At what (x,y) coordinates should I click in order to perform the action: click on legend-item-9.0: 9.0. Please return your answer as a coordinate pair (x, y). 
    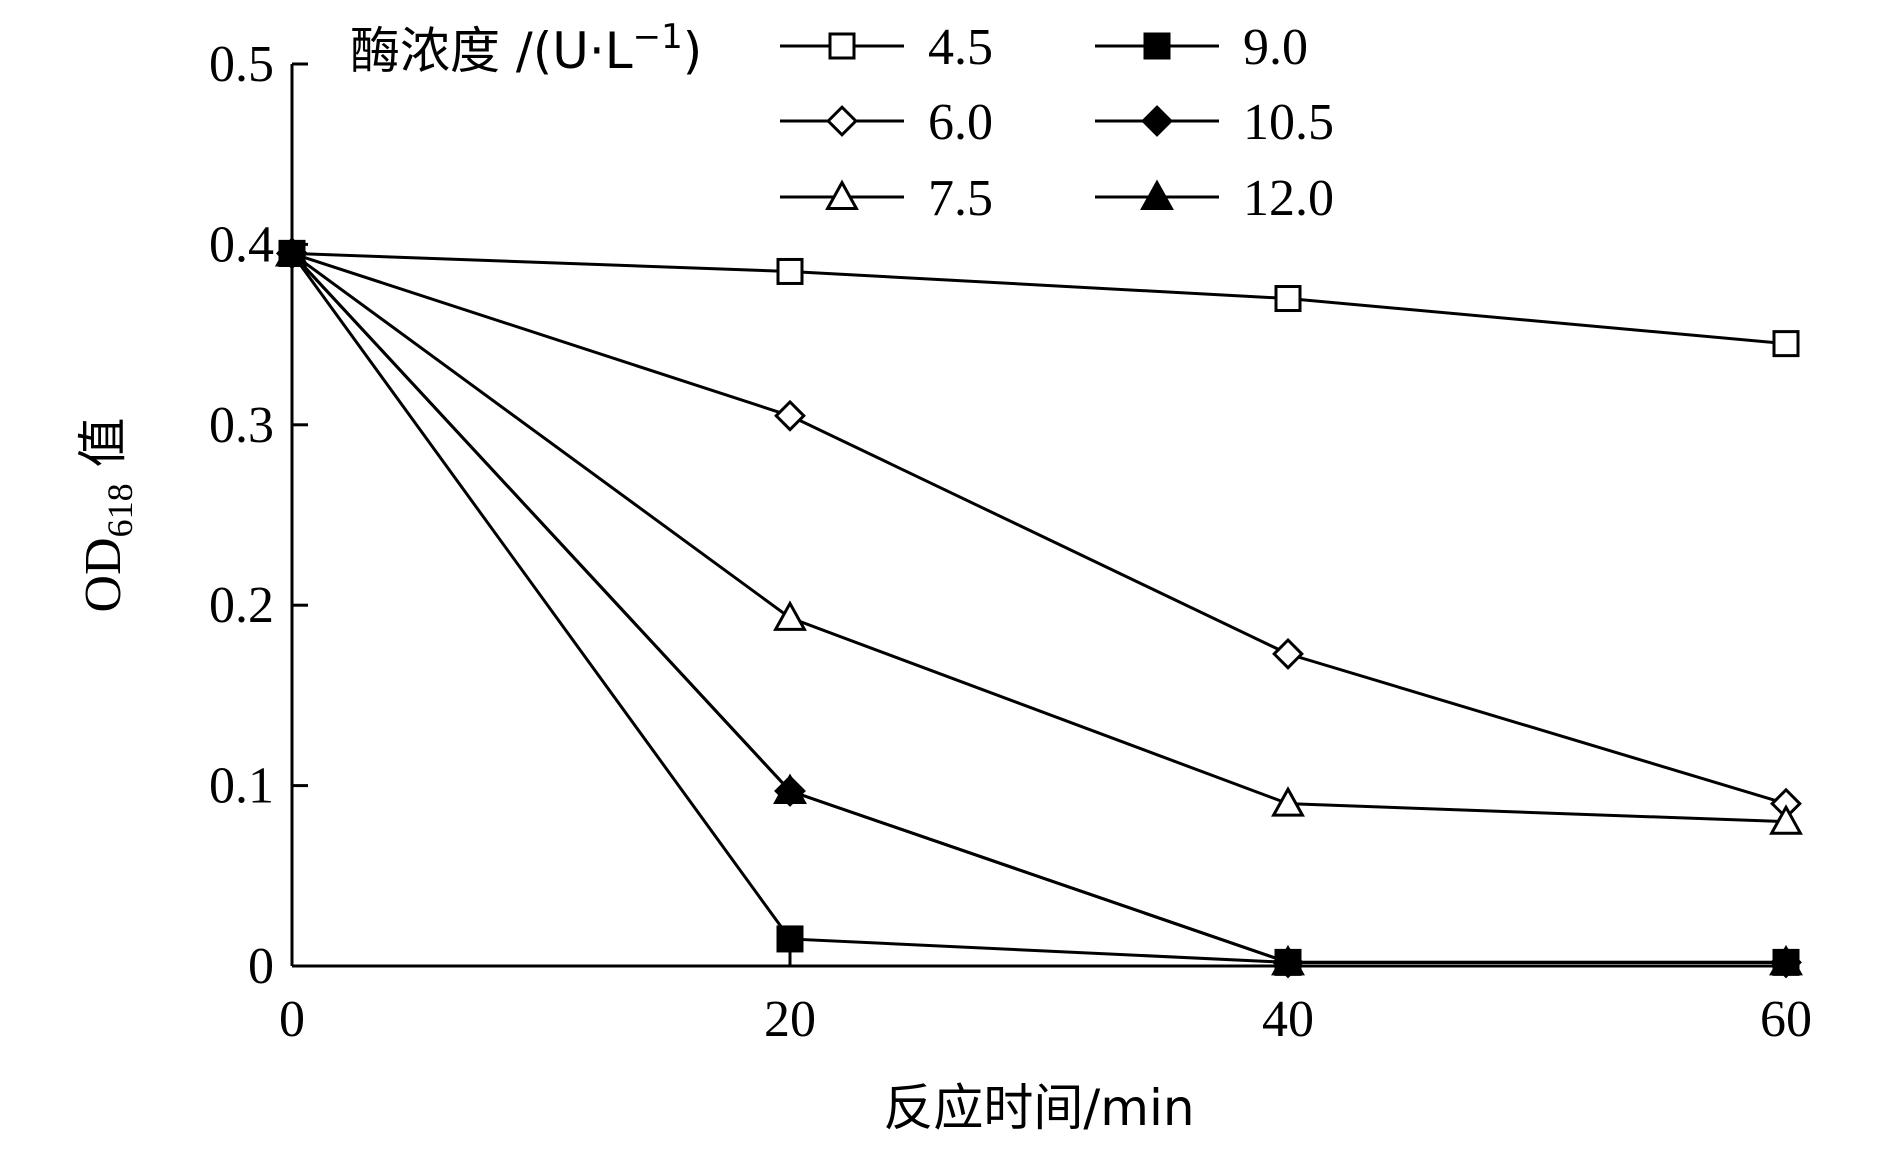
    Looking at the image, I should click on (1201, 47).